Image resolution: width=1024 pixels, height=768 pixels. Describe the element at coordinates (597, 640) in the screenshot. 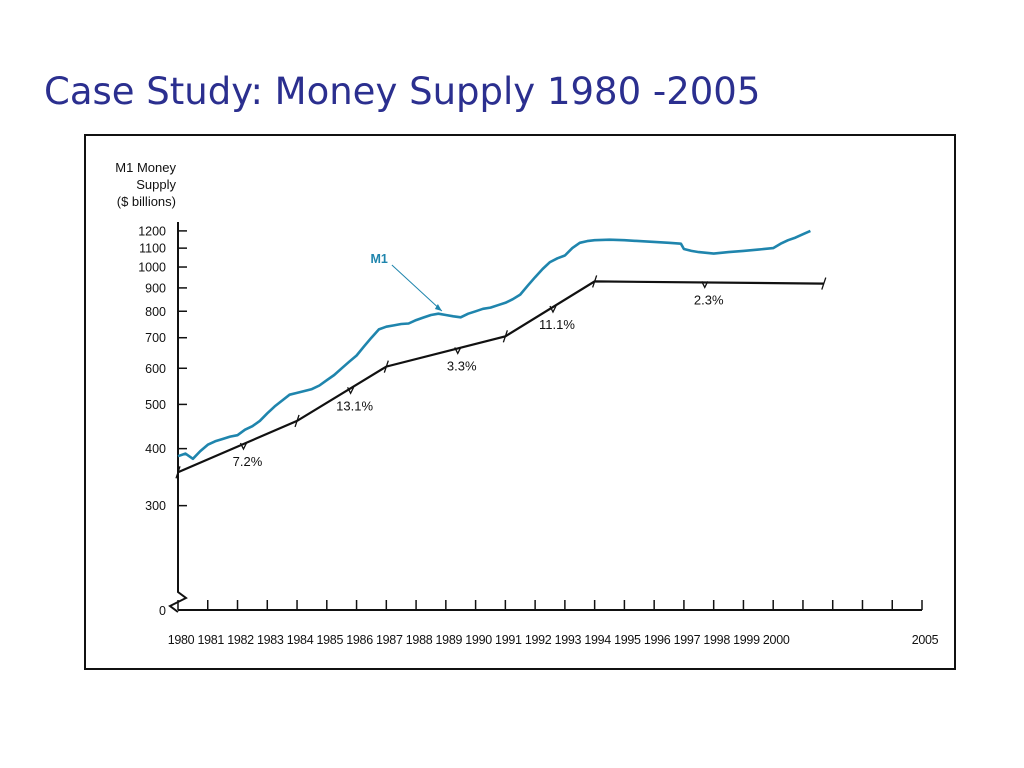

I see `x-tick-label: 1994` at that location.